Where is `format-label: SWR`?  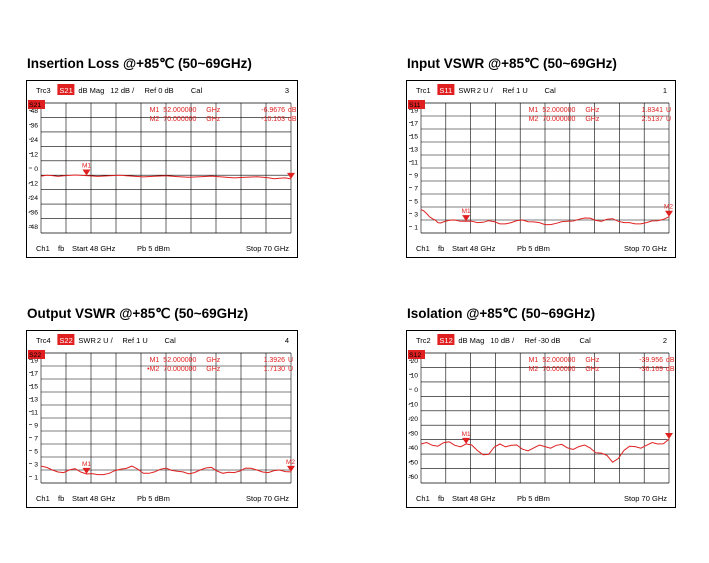
format-label: SWR is located at coordinates (467, 90).